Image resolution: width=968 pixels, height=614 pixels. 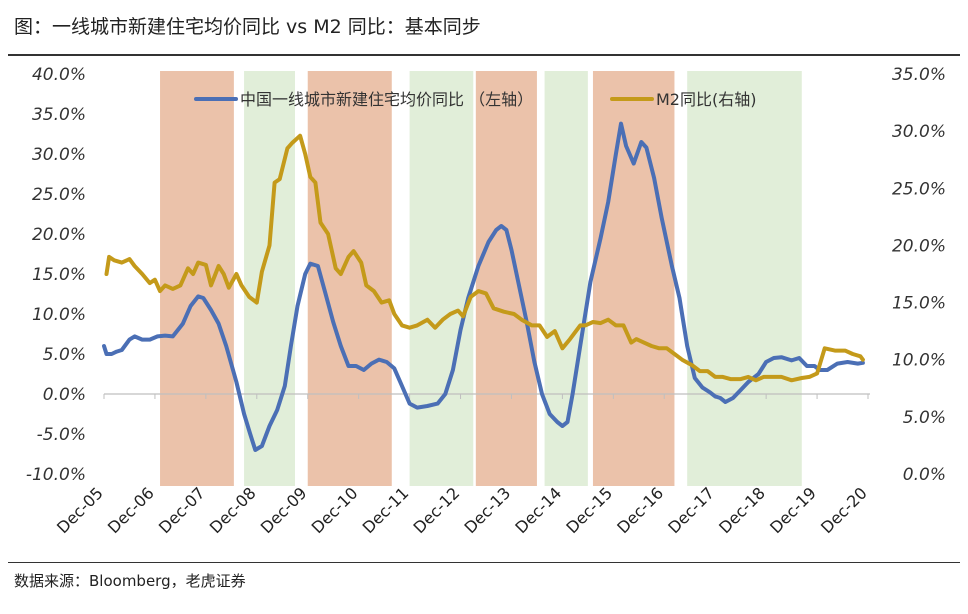 What do you see at coordinates (182, 510) in the screenshot?
I see `x-tick-label: Dec-07` at bounding box center [182, 510].